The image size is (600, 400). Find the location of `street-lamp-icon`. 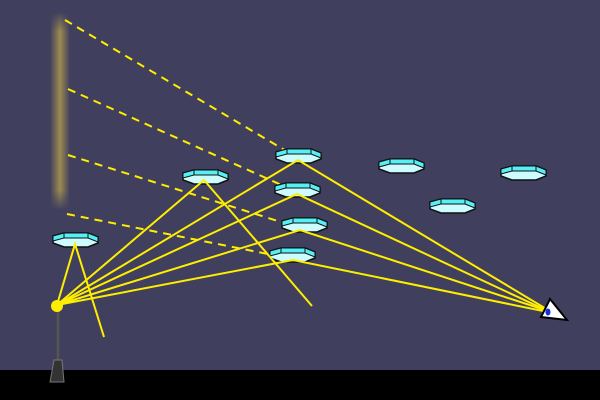

street-lamp-icon is located at coordinates (57, 341).